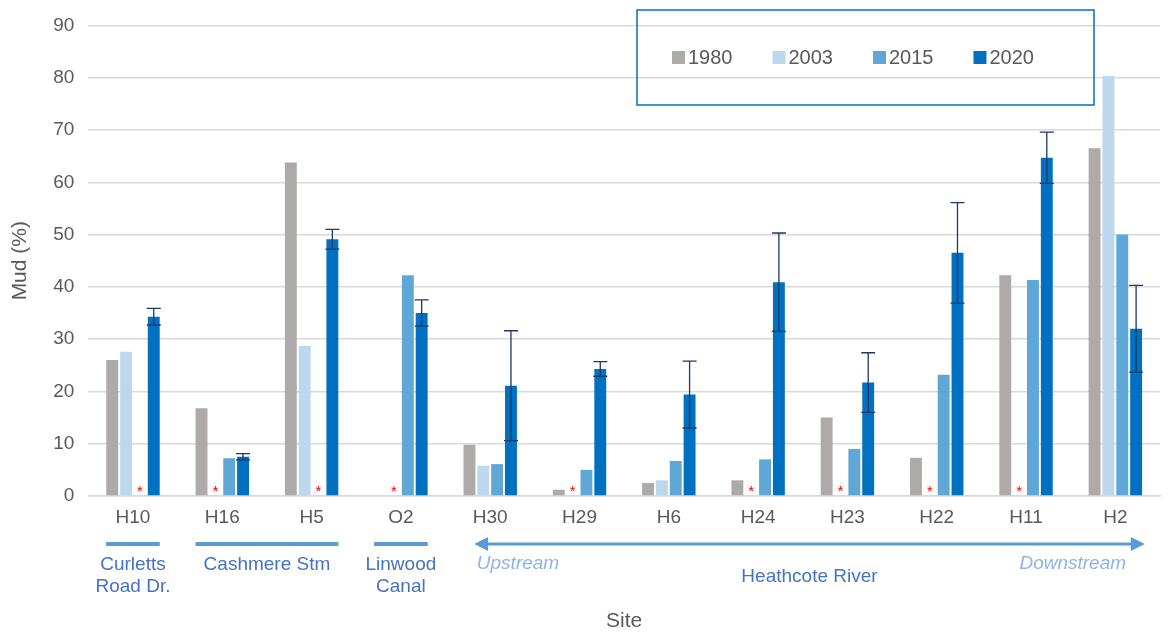 The image size is (1168, 636). Describe the element at coordinates (668, 516) in the screenshot. I see `x-tick-label: H6` at that location.